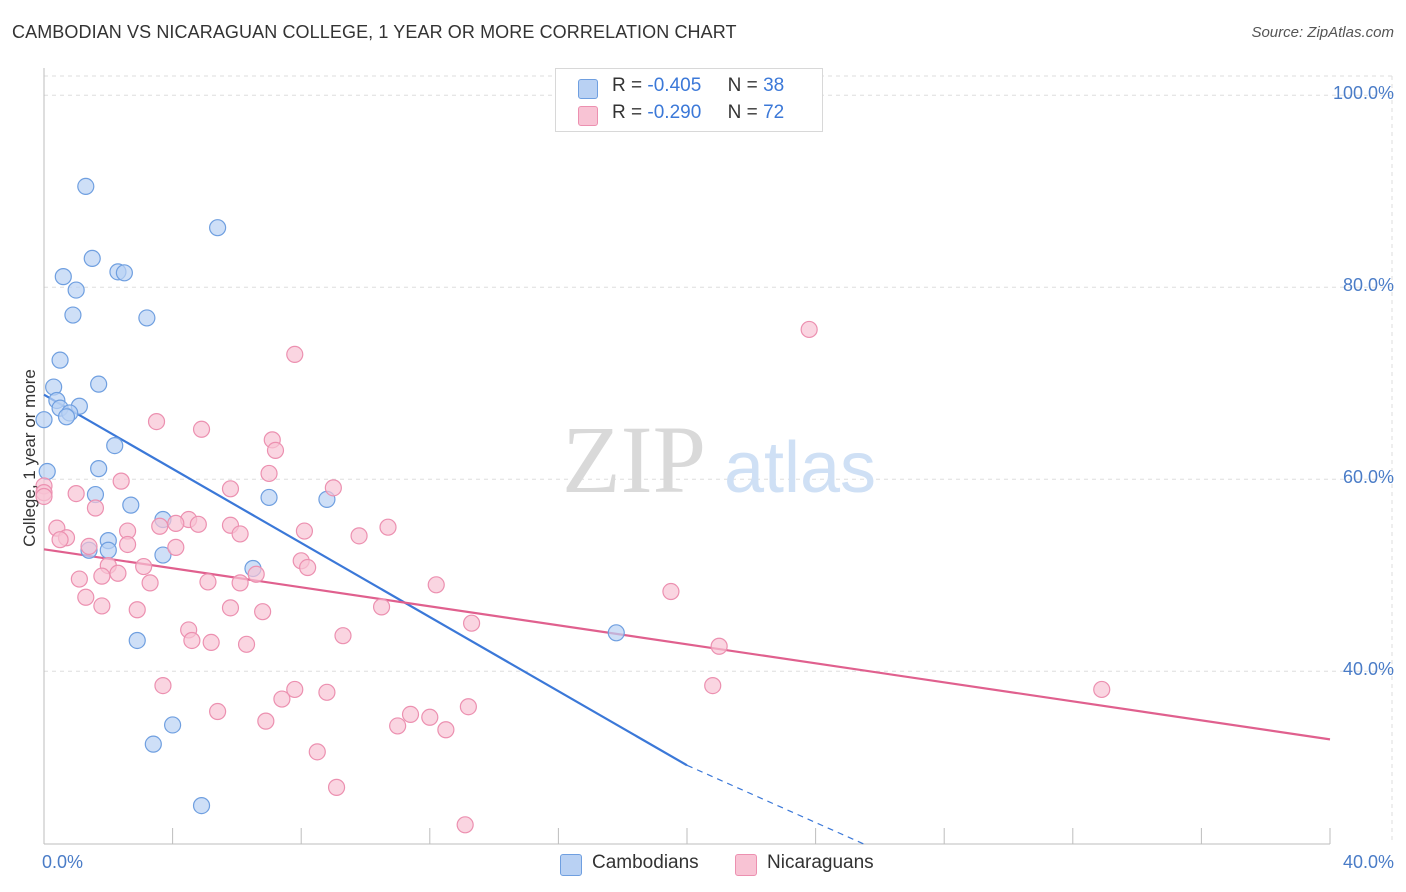 The image size is (1406, 892). What do you see at coordinates (29, 458) in the screenshot?
I see `y-axis-title: College, 1 year or more` at bounding box center [29, 458].